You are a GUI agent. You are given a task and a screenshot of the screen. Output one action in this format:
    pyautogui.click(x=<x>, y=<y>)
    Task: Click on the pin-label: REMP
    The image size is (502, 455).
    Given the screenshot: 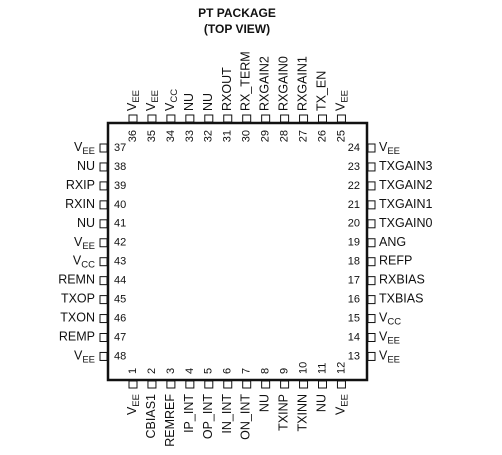 What is the action you would take?
    pyautogui.click(x=77, y=337)
    